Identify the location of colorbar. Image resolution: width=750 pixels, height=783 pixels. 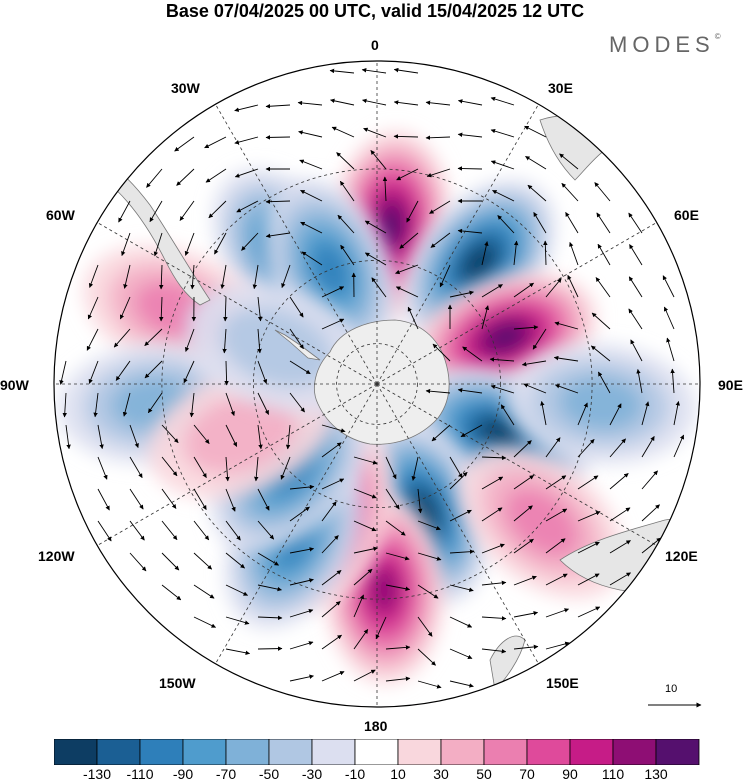
(377, 752).